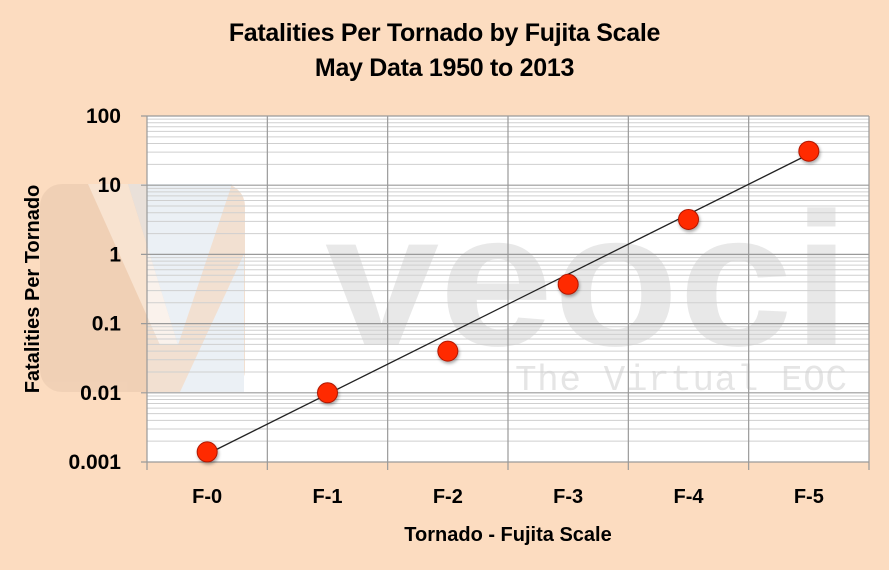 This screenshot has width=889, height=570. I want to click on y-tick-label: 1, so click(115, 254).